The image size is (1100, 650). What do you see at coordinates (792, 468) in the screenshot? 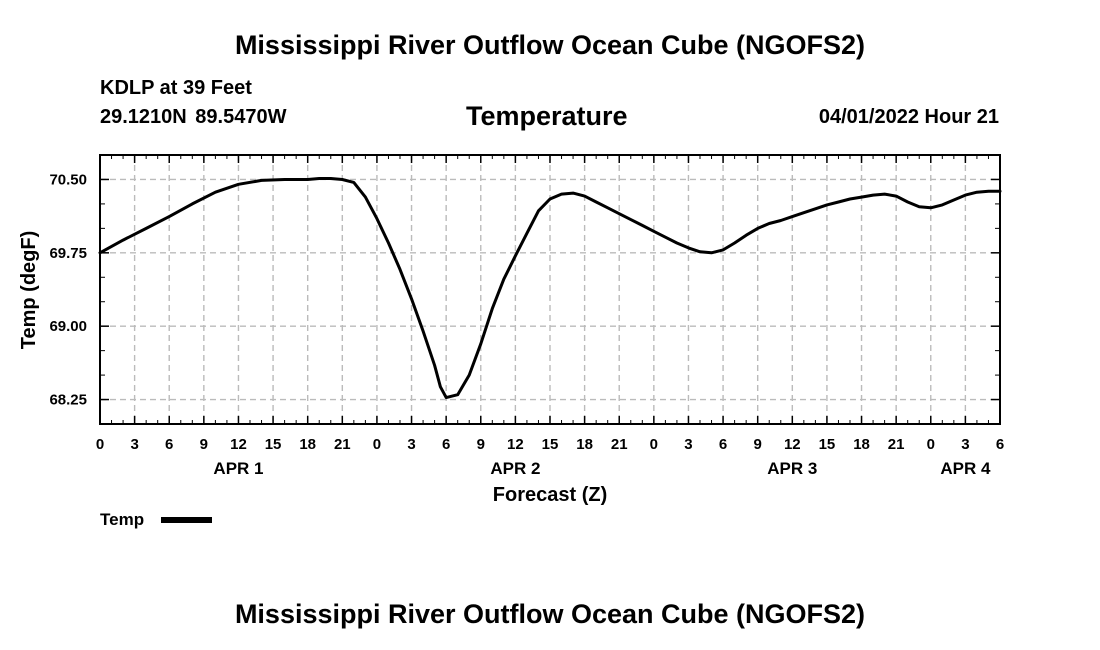
I see `x-date-label: APR 3` at bounding box center [792, 468].